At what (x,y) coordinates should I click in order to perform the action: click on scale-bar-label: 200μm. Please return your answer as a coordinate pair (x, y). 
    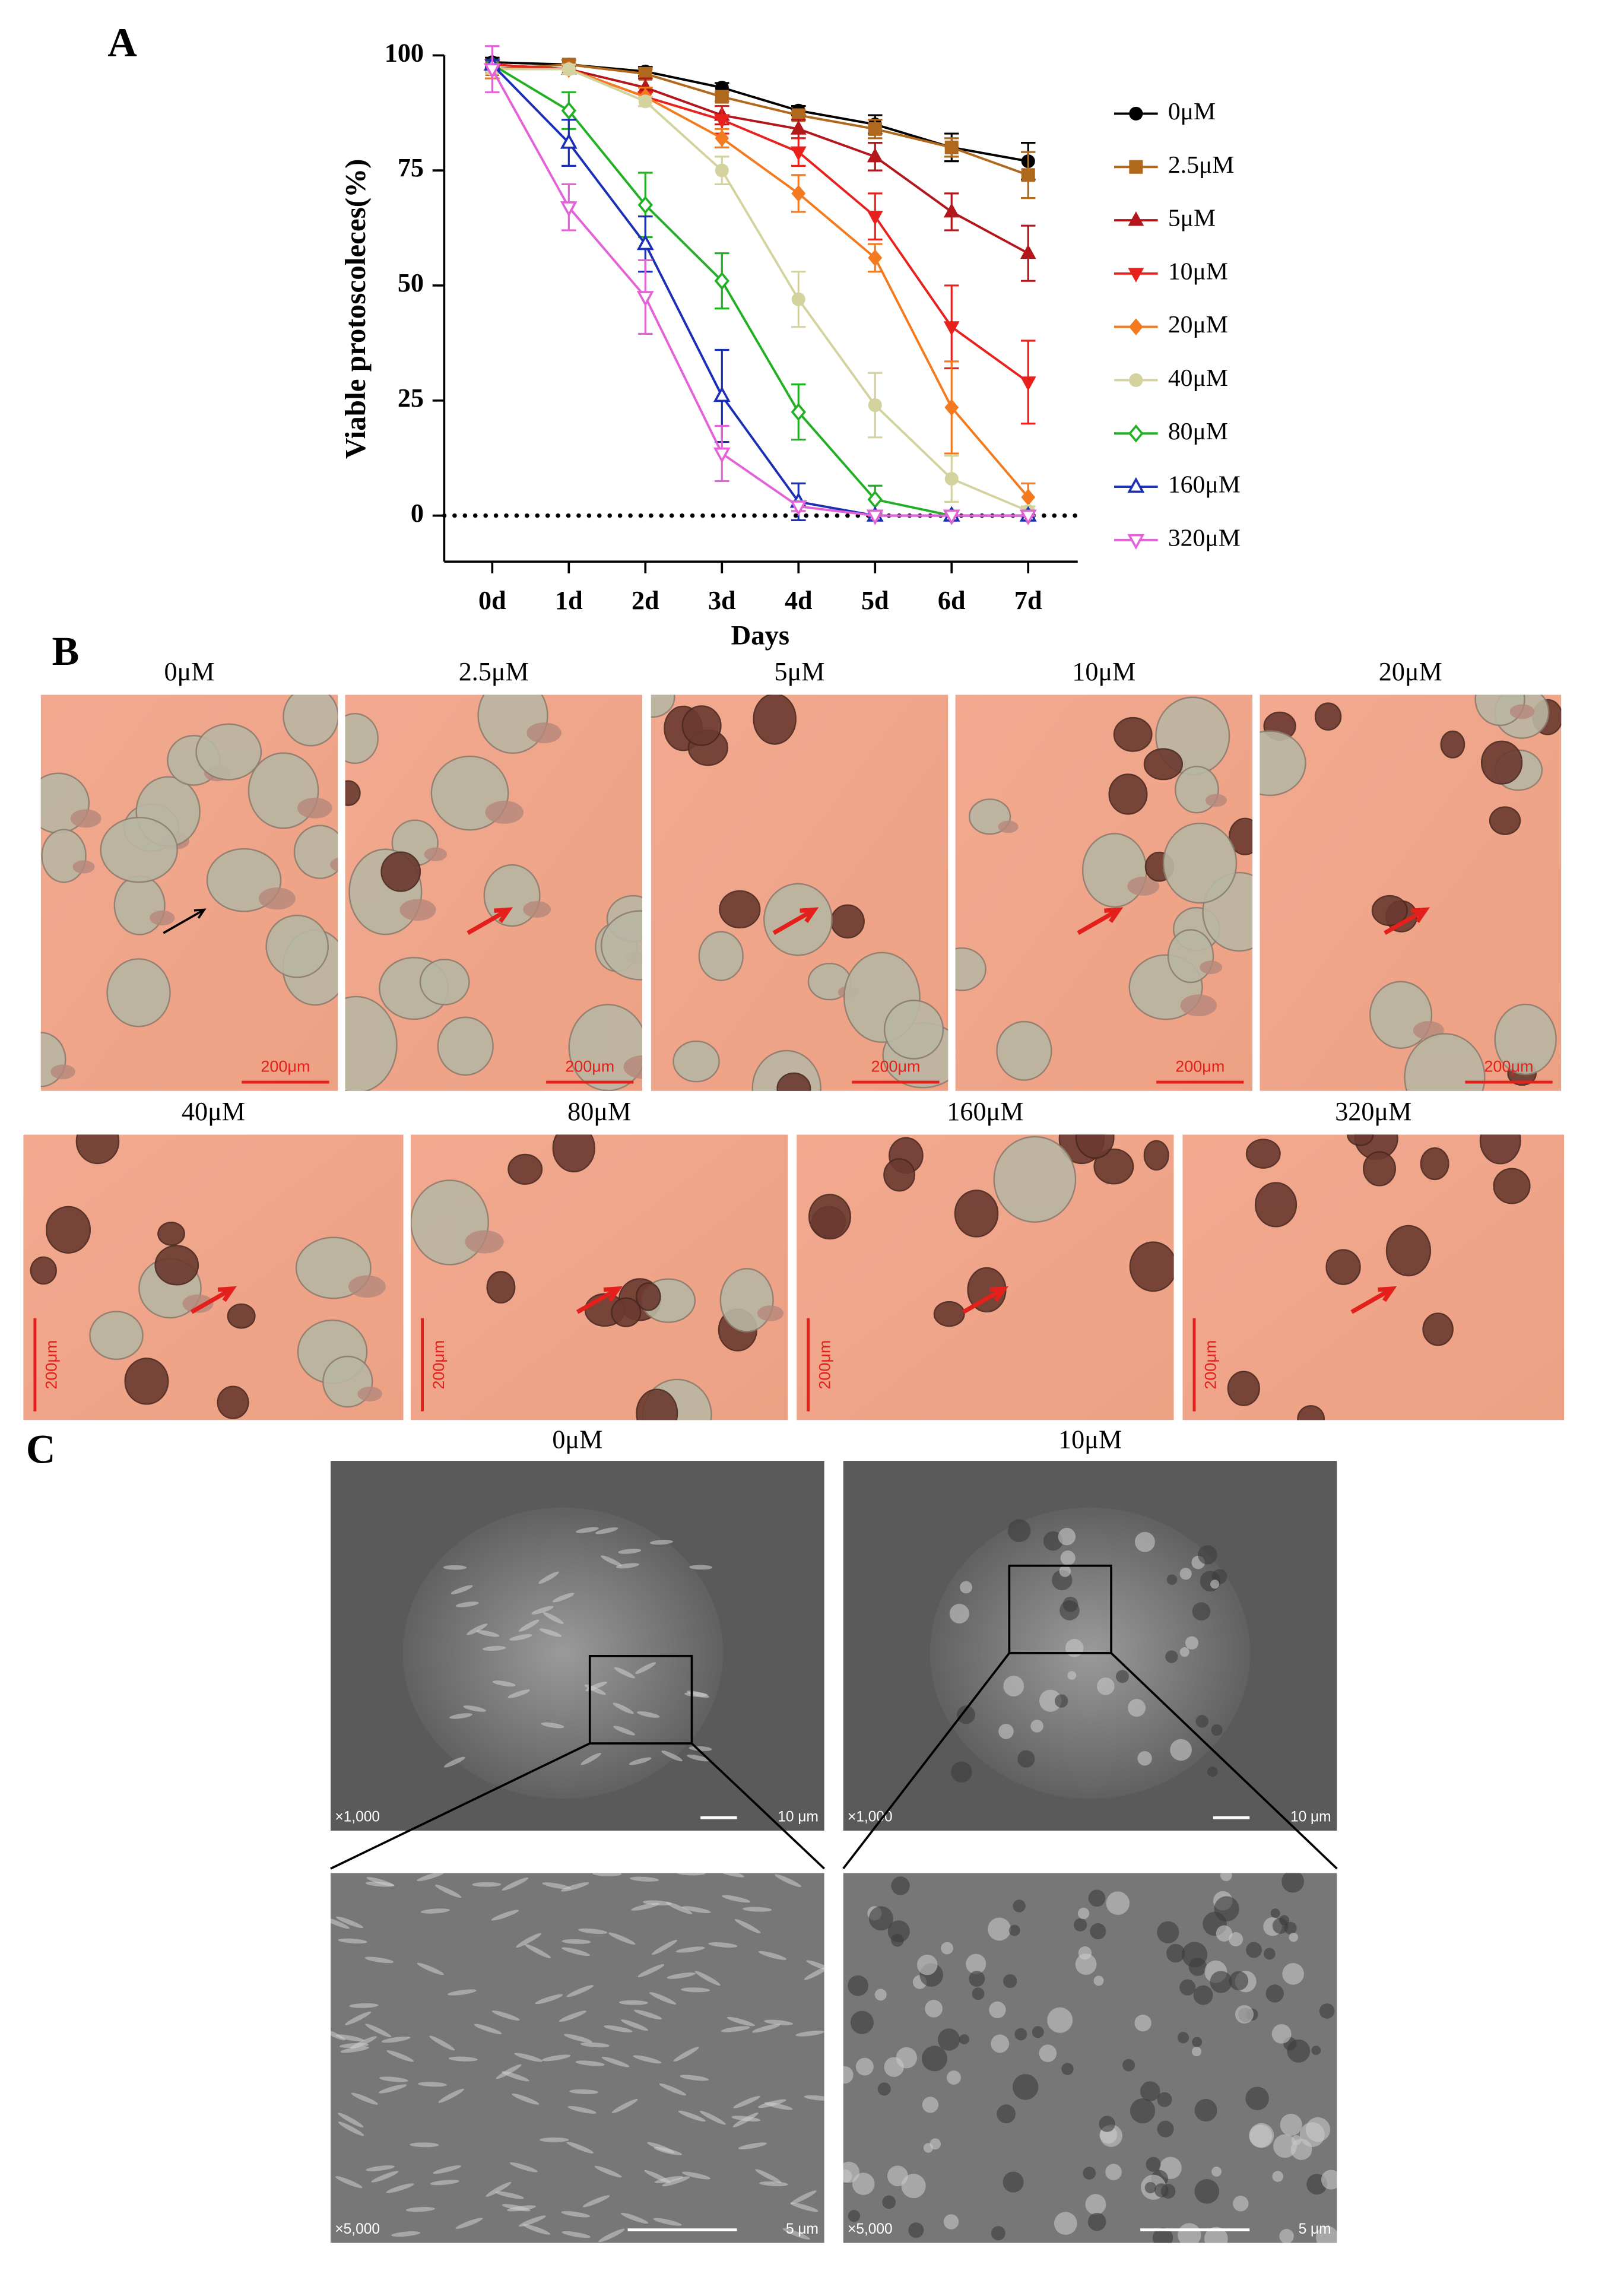
    Looking at the image, I should click on (895, 1067).